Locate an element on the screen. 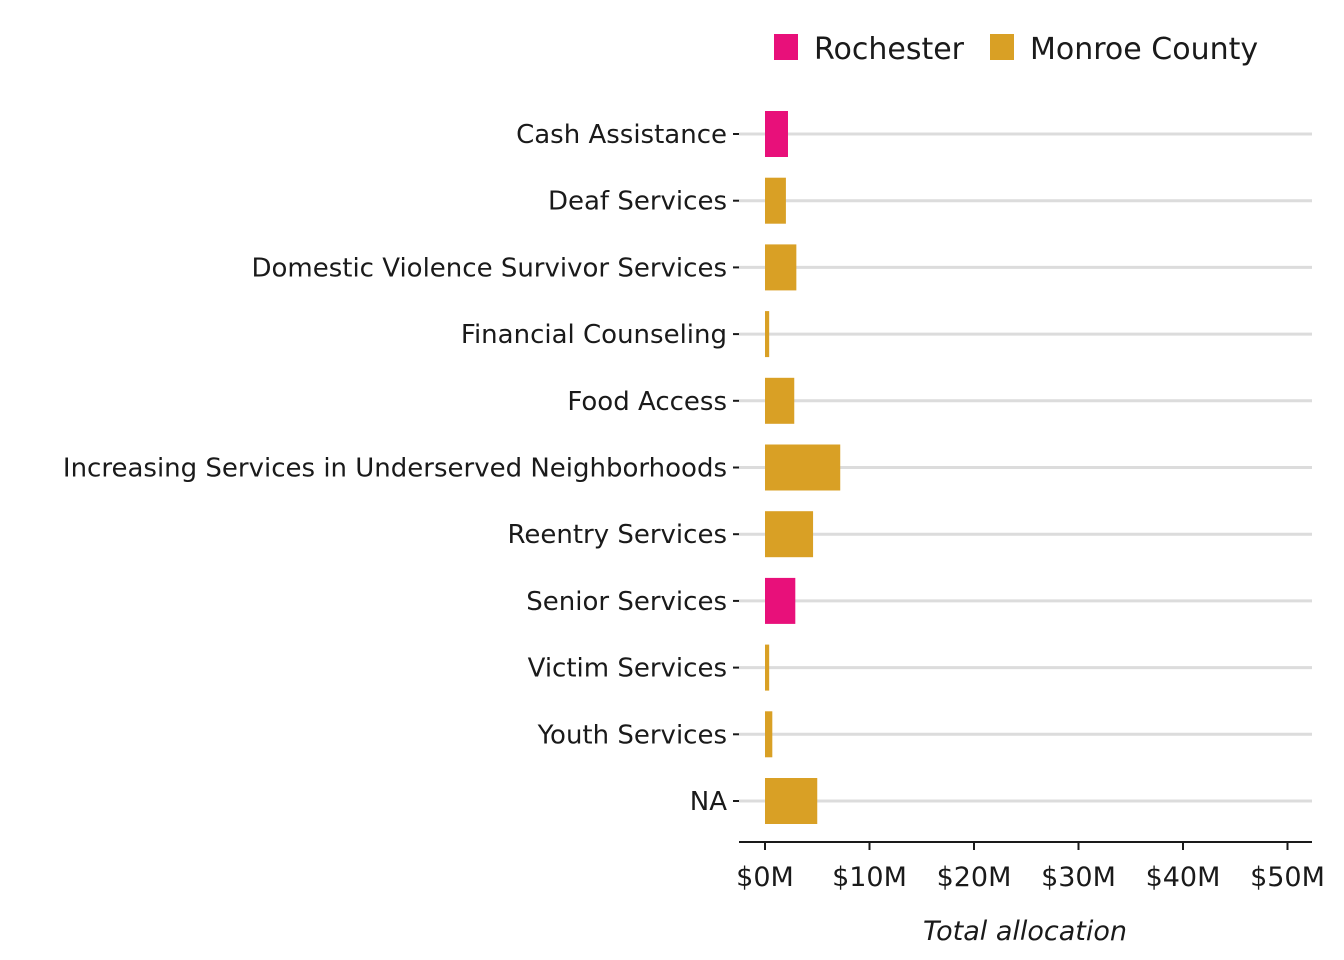  category-label-victim-services: Victim Services is located at coordinates (627, 669).